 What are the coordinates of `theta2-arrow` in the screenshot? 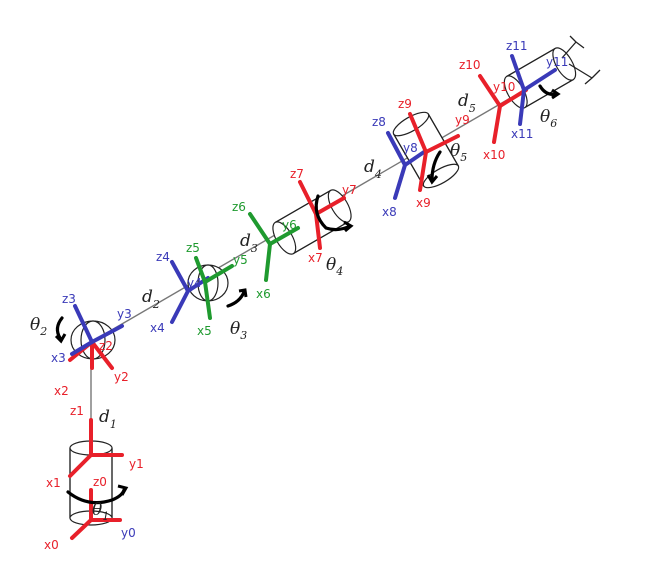 It's located at (59, 328).